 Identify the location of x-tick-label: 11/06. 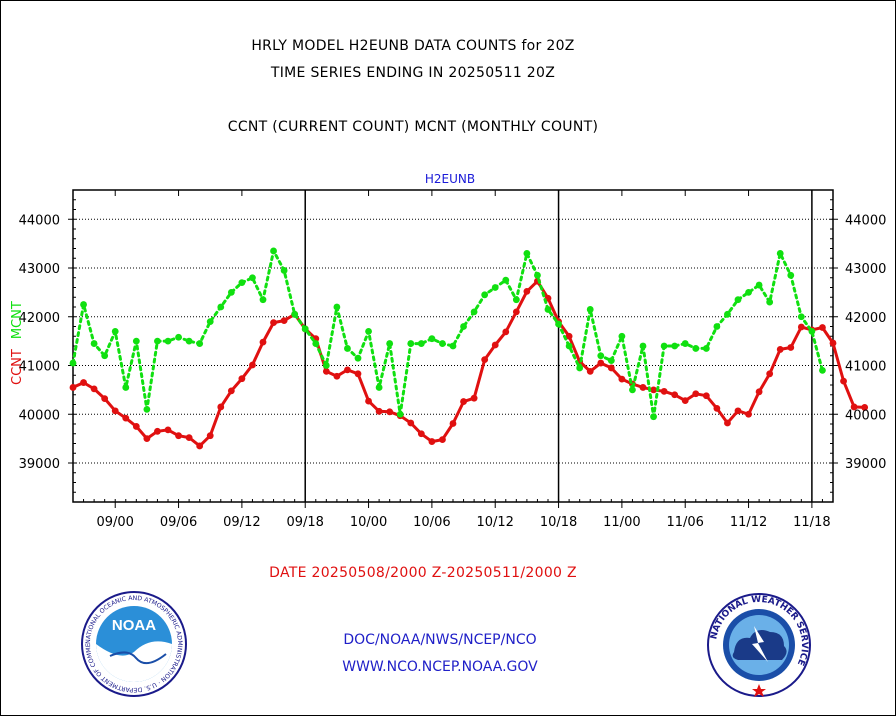
(684, 522).